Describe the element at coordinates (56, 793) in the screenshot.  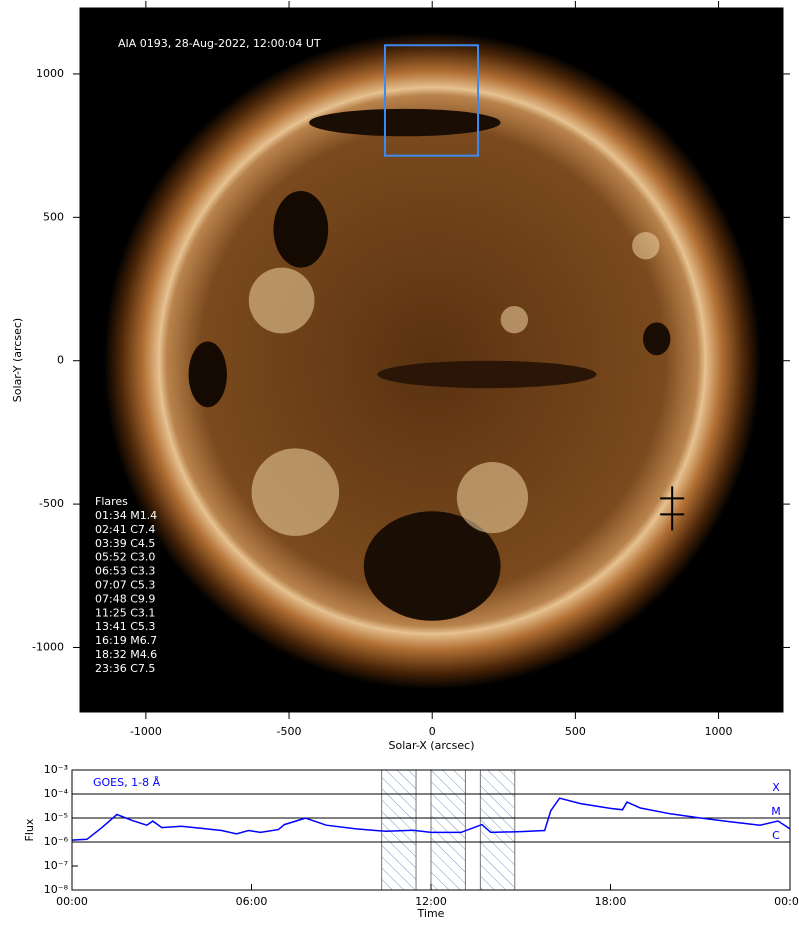
I see `y-tick-label: 10⁻⁴` at that location.